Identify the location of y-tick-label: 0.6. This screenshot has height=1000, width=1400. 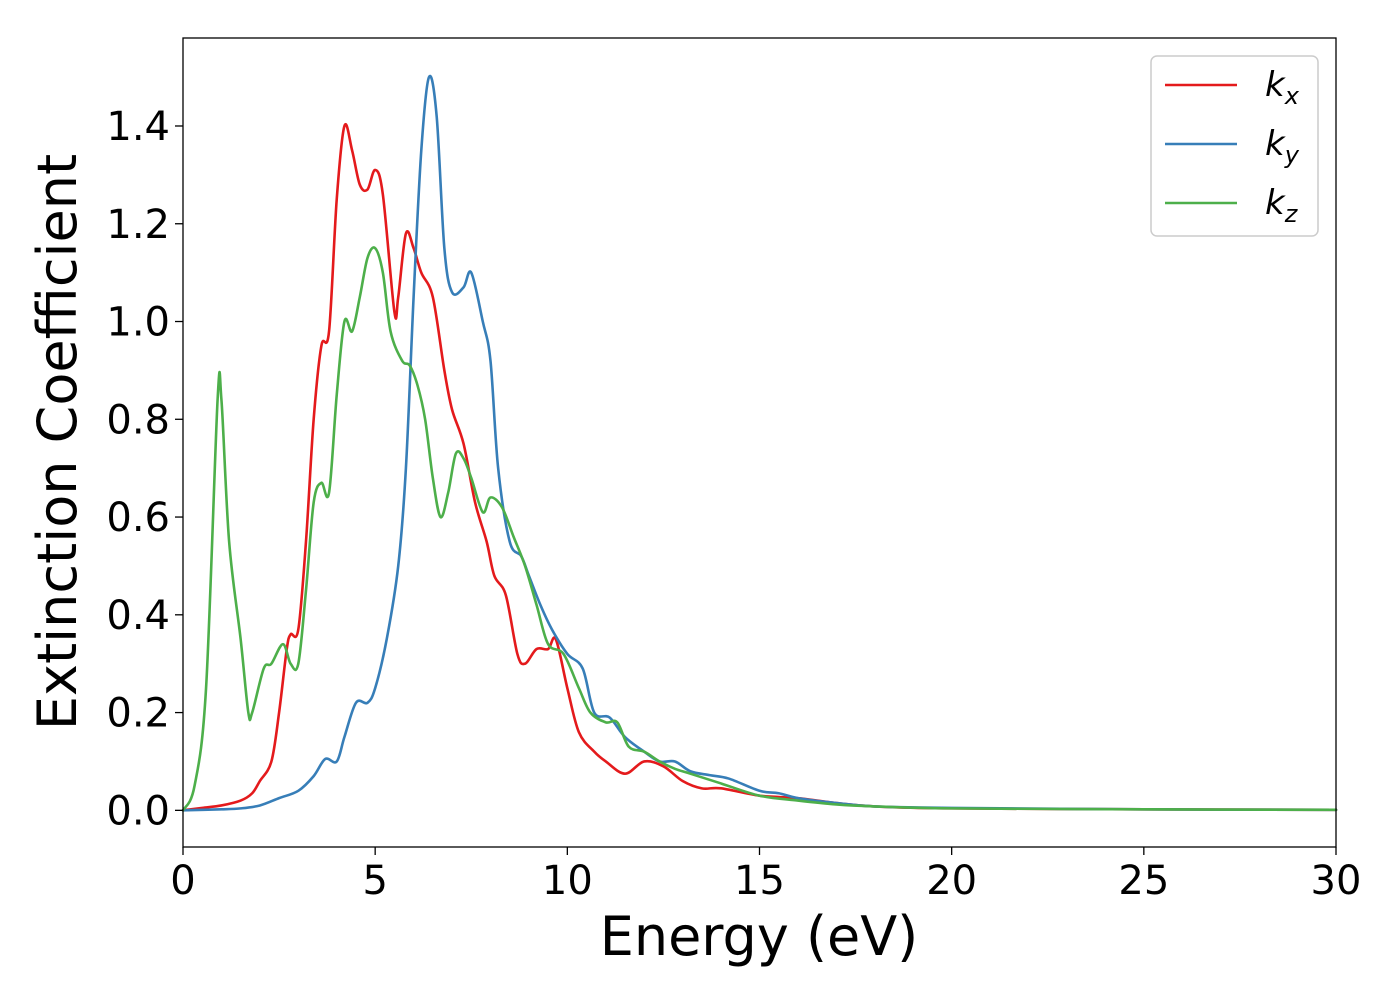
(138, 518).